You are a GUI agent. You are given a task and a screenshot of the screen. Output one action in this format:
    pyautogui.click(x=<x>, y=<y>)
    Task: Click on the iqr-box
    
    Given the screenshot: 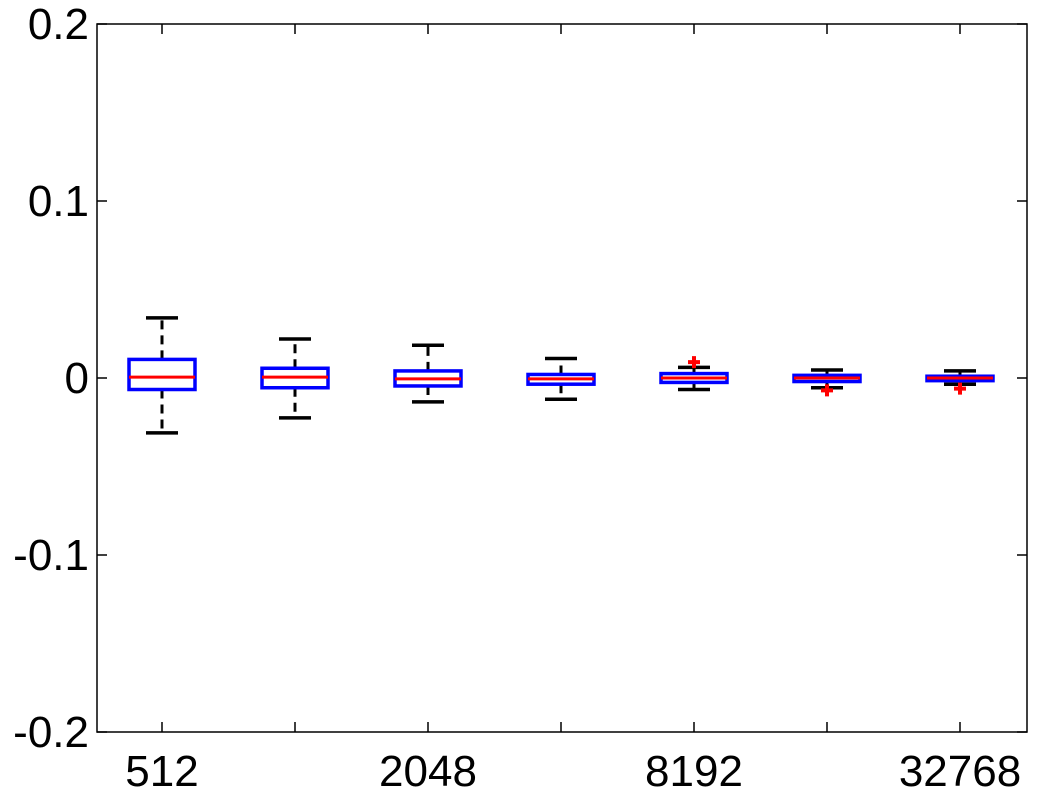 What is the action you would take?
    pyautogui.click(x=162, y=374)
    